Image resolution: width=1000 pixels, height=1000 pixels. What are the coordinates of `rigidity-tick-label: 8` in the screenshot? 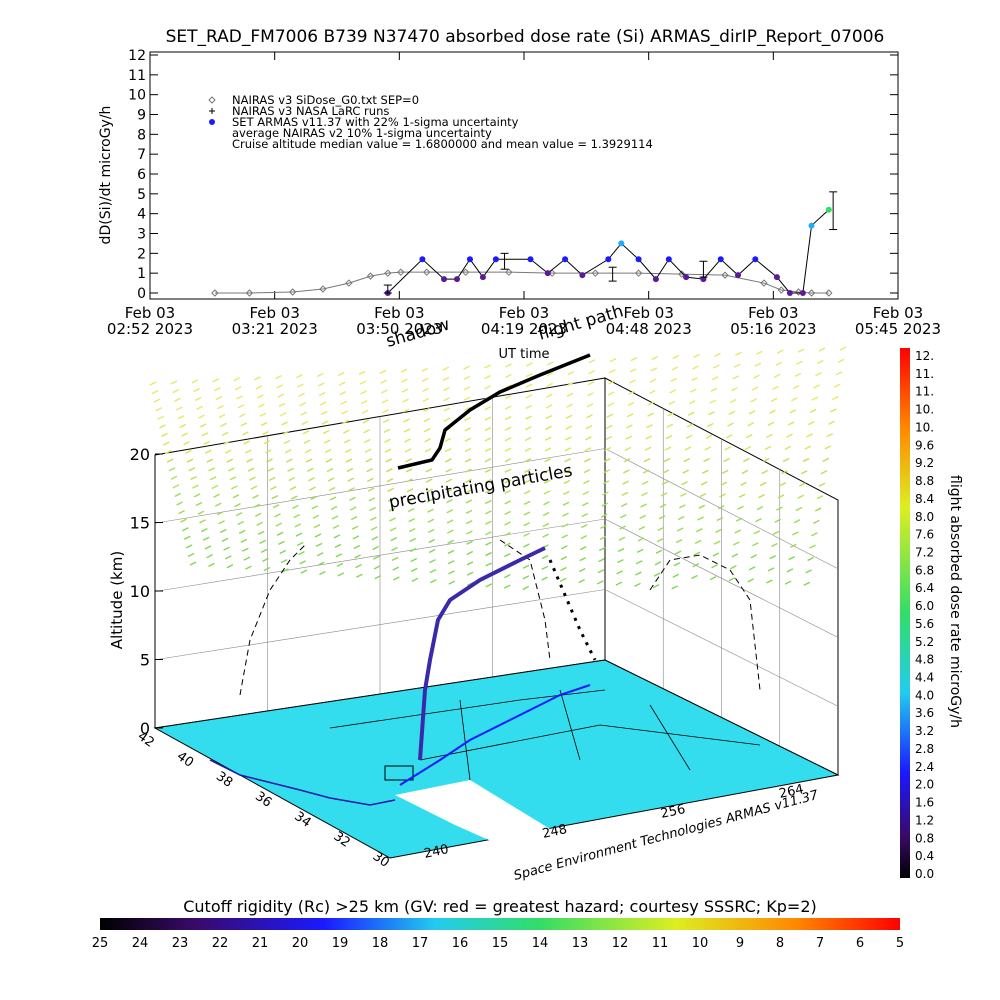 It's located at (780, 943).